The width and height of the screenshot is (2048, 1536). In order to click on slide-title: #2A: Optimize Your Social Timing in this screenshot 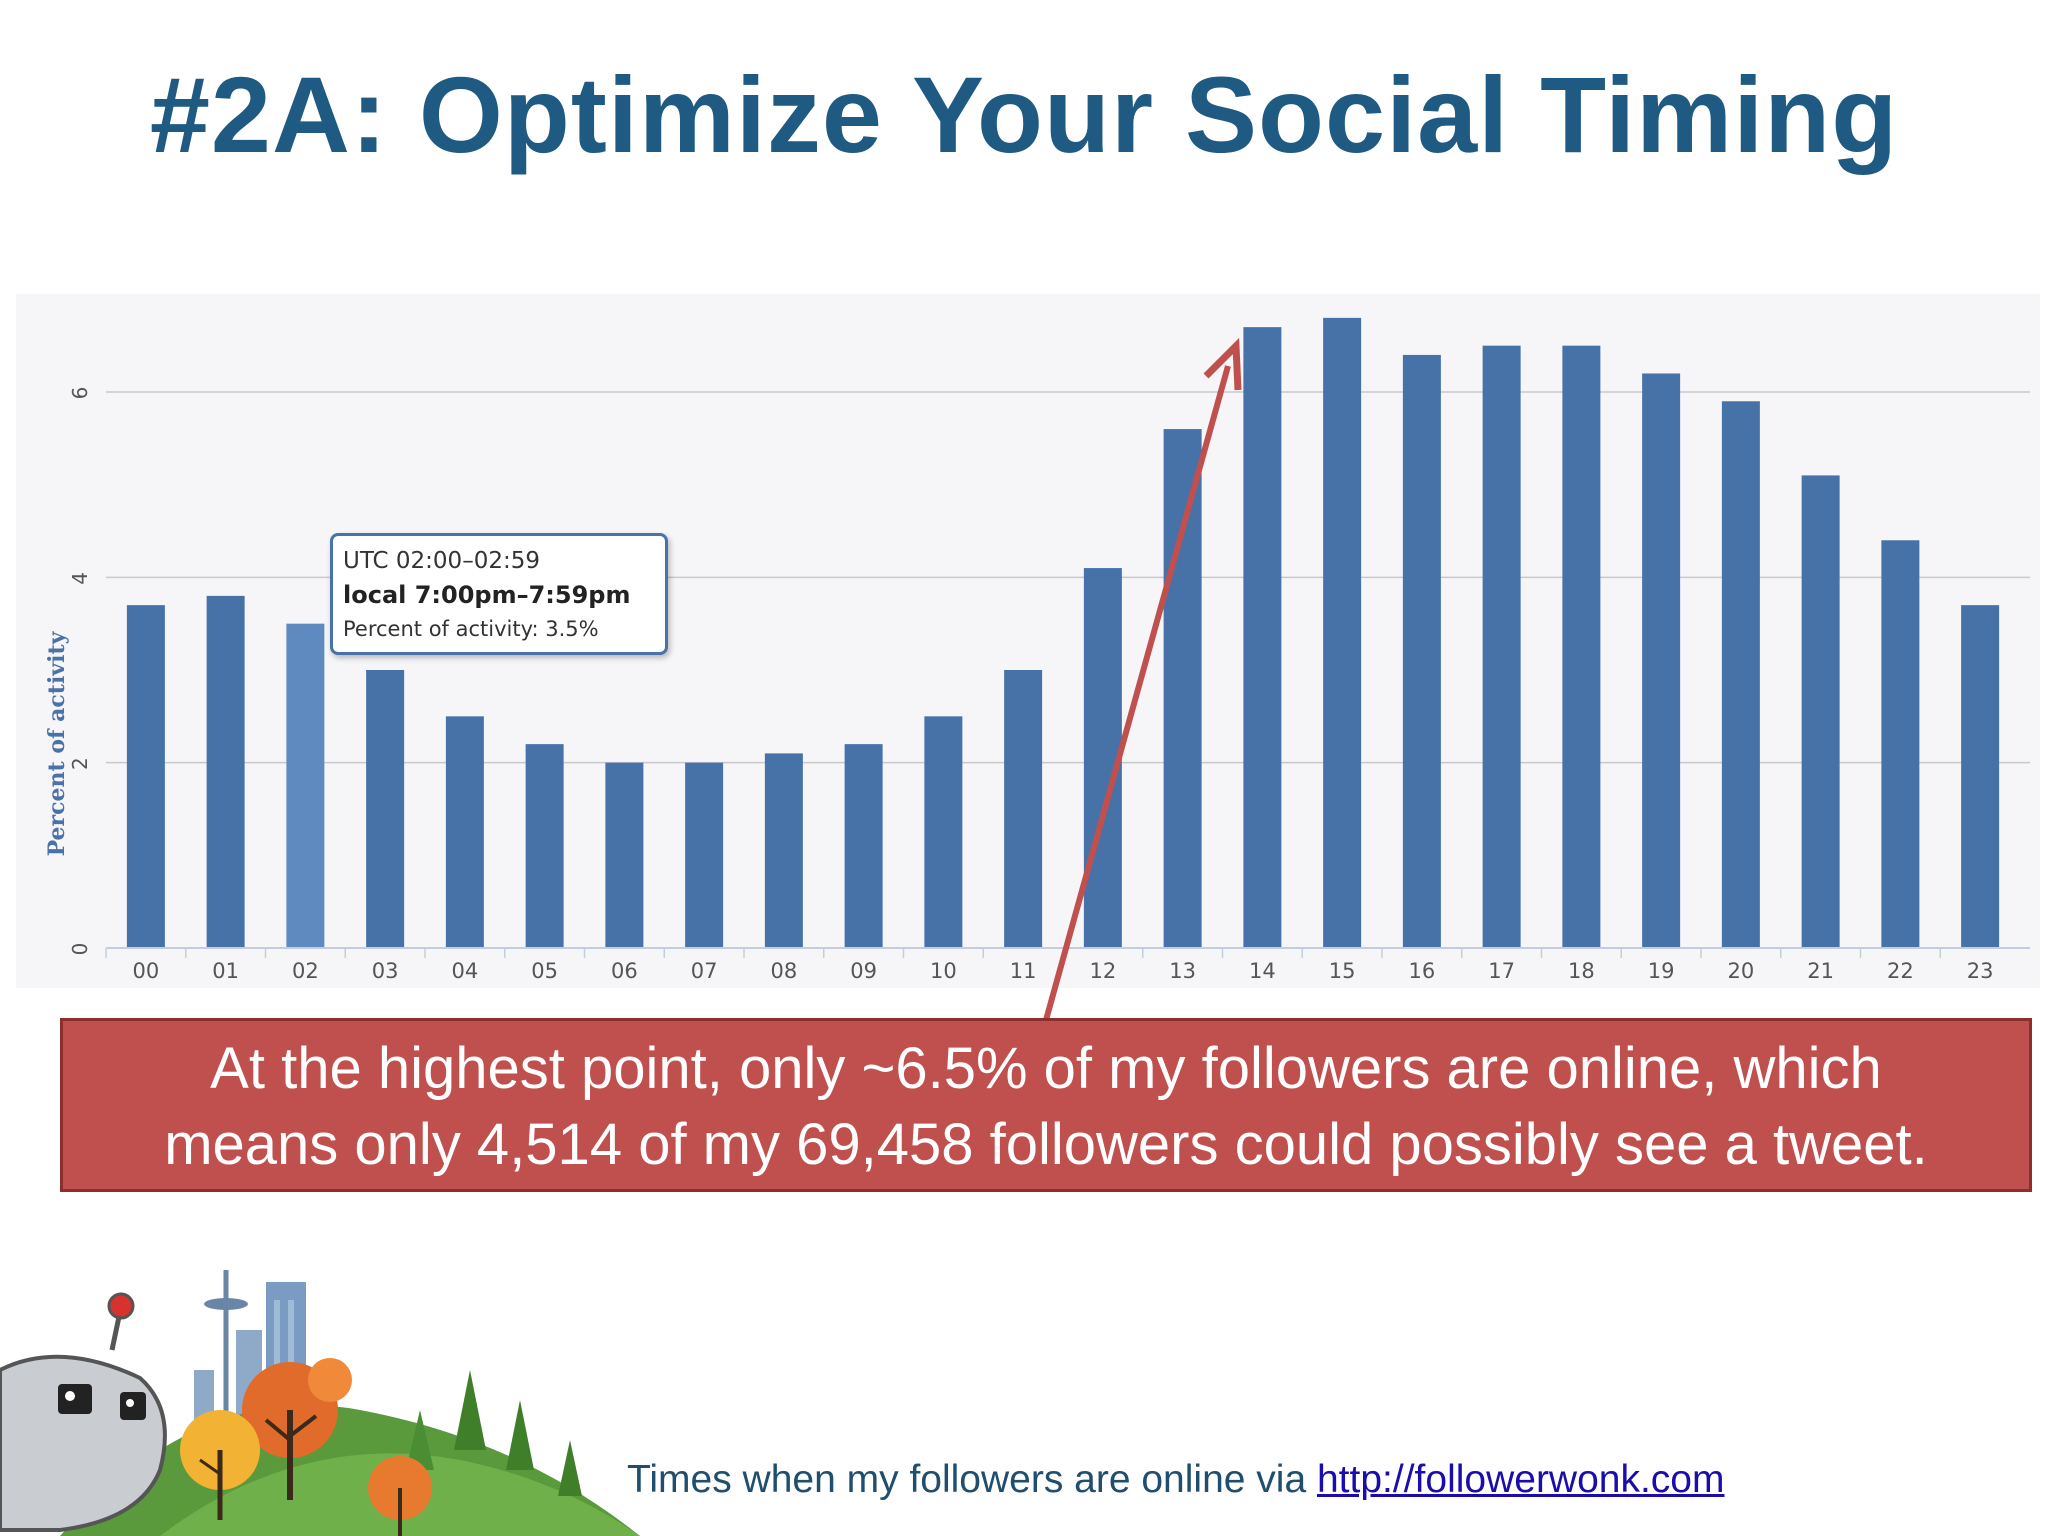, I will do `click(1024, 114)`.